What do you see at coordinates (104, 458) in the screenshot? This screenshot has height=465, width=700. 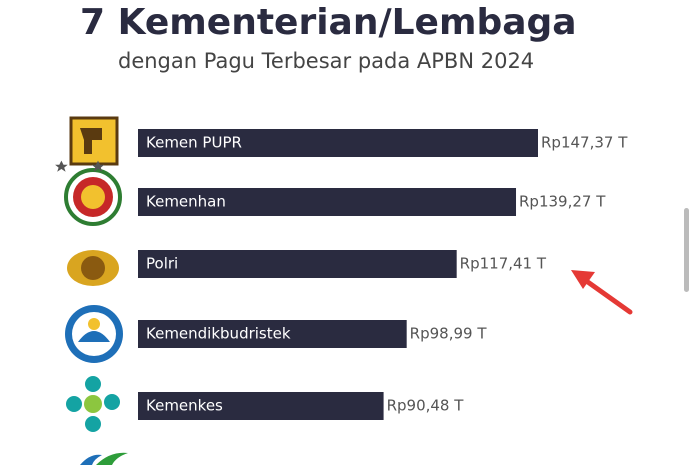 I see `logo-partial` at bounding box center [104, 458].